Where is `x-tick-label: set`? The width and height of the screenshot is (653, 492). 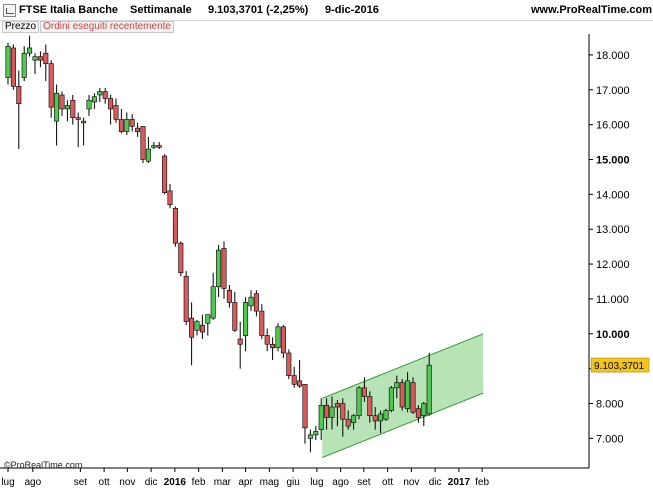 x-tick-label: set is located at coordinates (81, 482).